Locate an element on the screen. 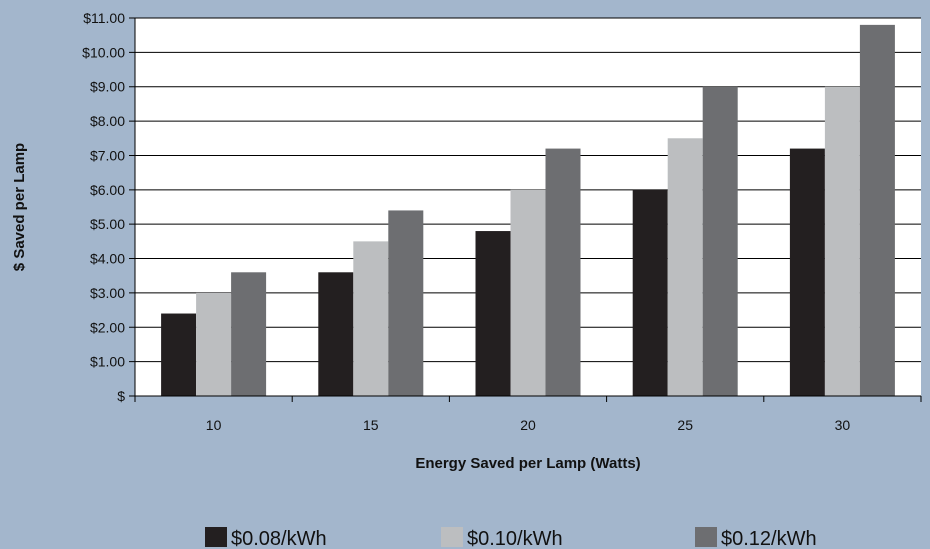 The width and height of the screenshot is (930, 549). legend-label: $0.12/kWh is located at coordinates (769, 538).